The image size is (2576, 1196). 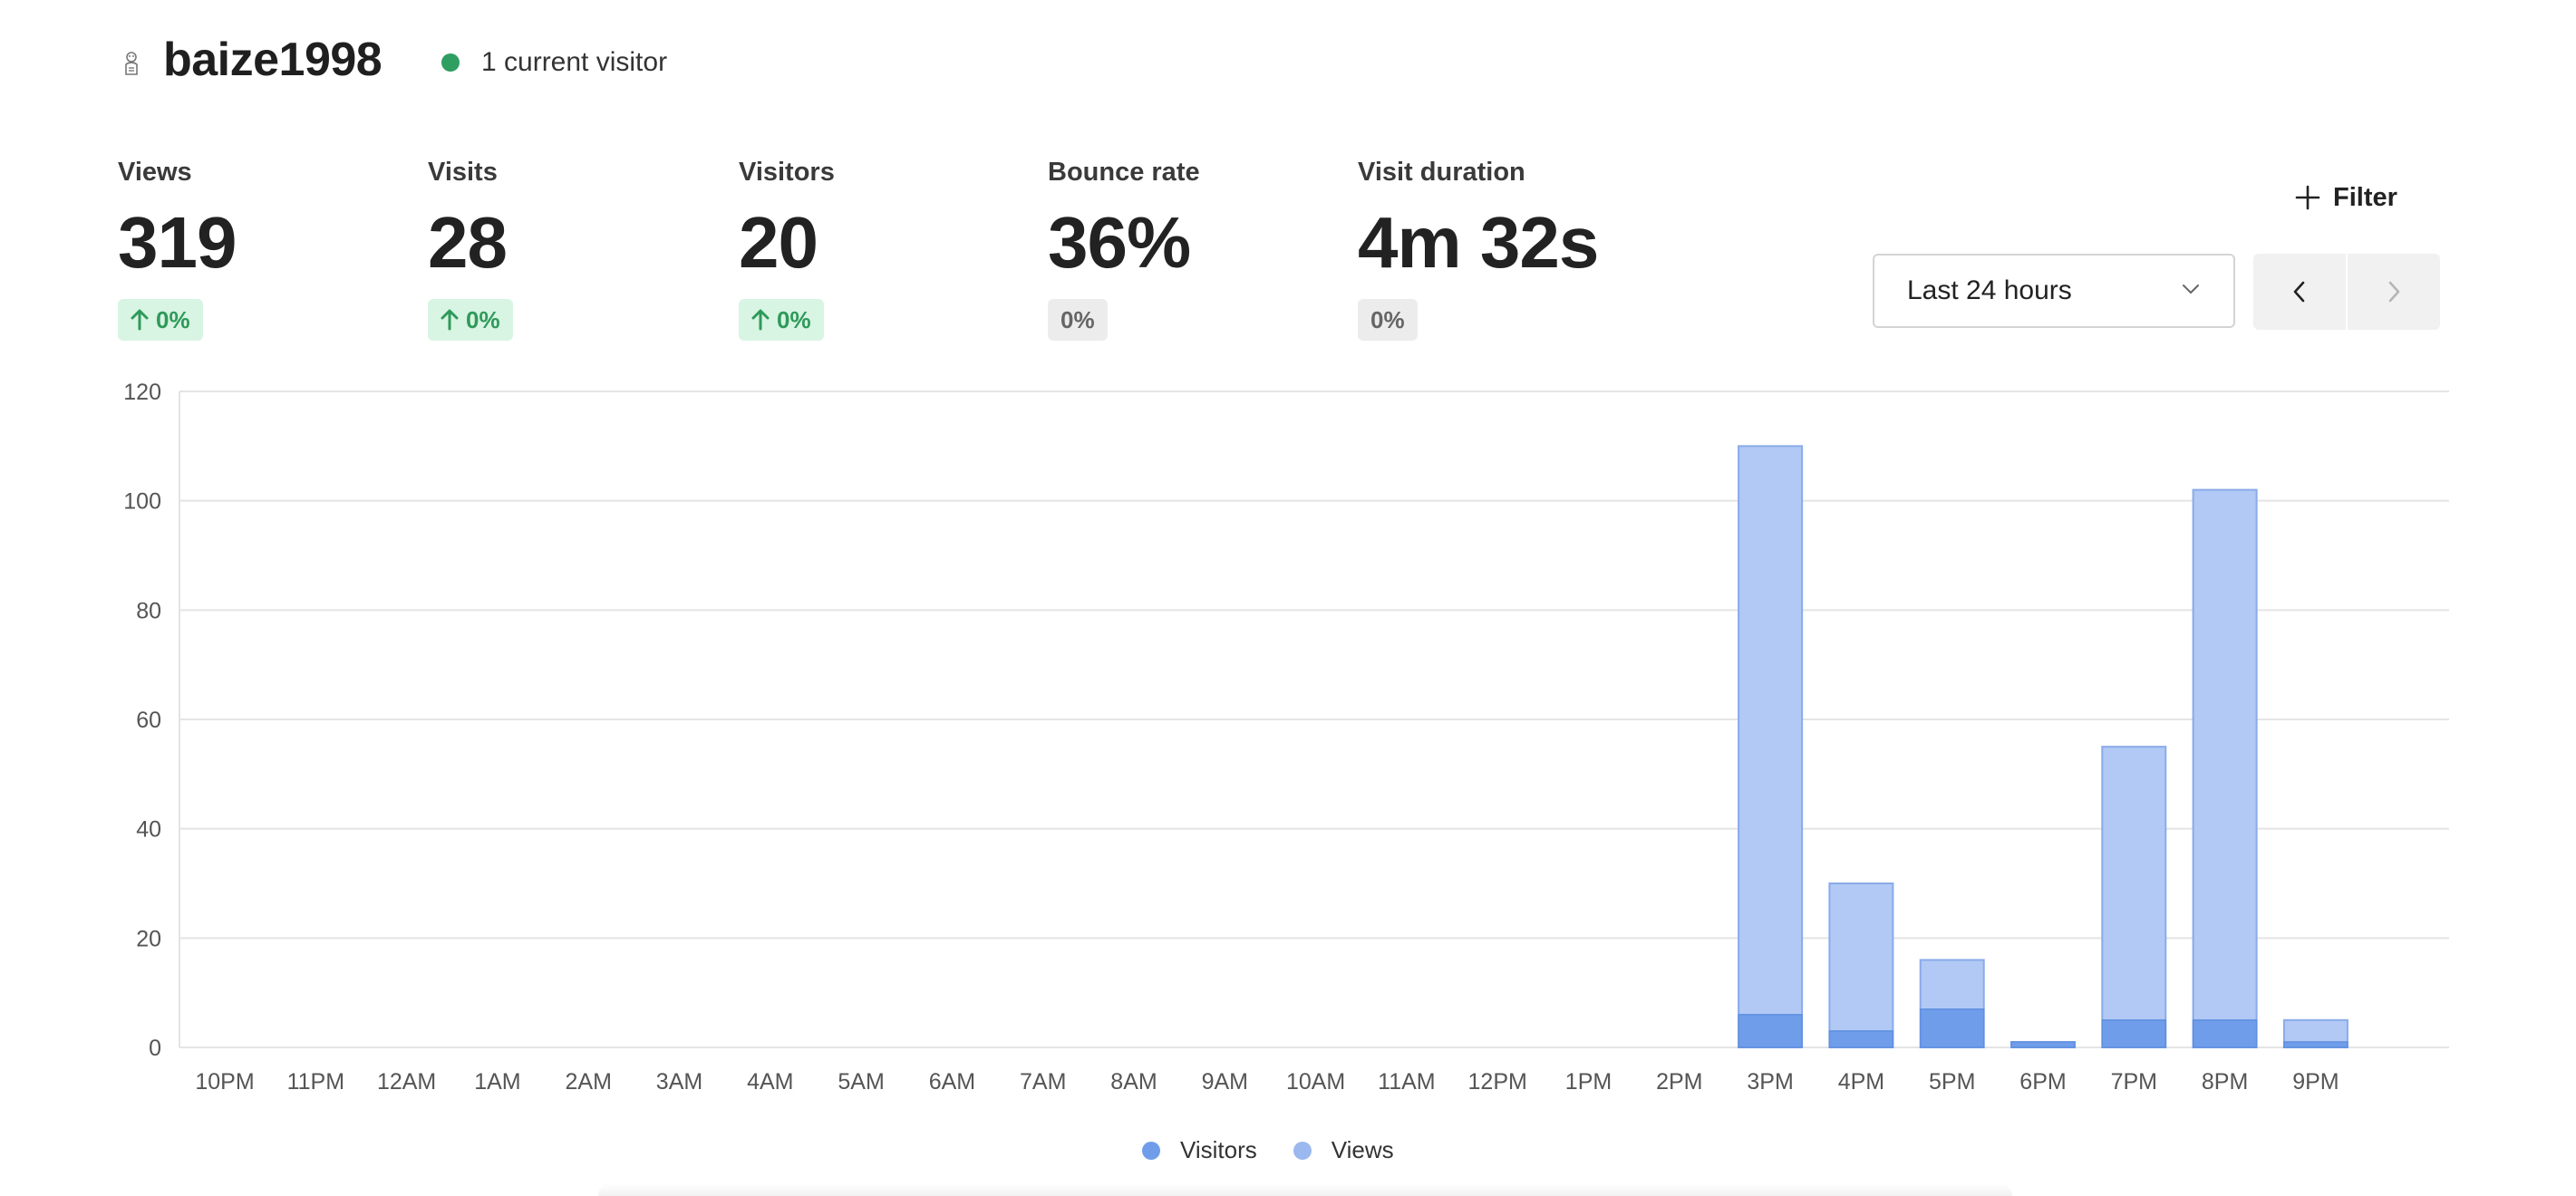 I want to click on x-tick-label: 11PM, so click(x=315, y=1082).